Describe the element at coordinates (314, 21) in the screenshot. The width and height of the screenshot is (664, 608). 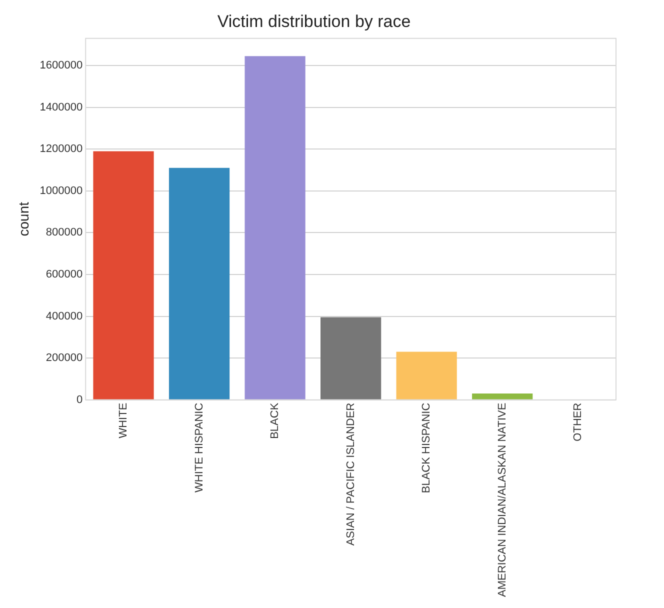
I see `chart-title: Victim distribution by race` at that location.